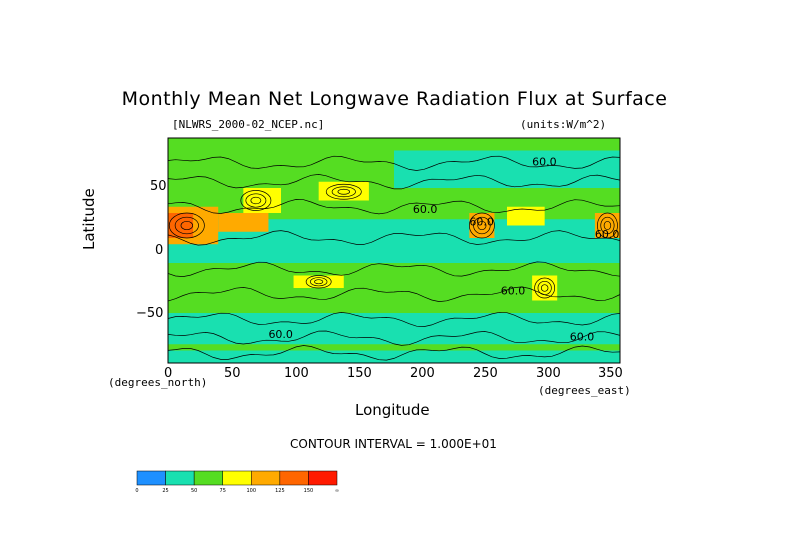 This screenshot has height=558, width=789. What do you see at coordinates (309, 491) in the screenshot?
I see `colorbar-label: 150` at bounding box center [309, 491].